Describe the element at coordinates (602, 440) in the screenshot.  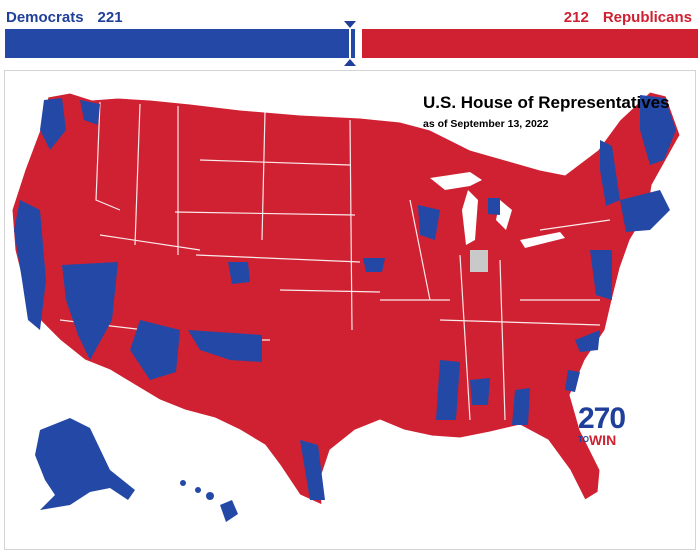
I see `logo-win: WIN` at that location.